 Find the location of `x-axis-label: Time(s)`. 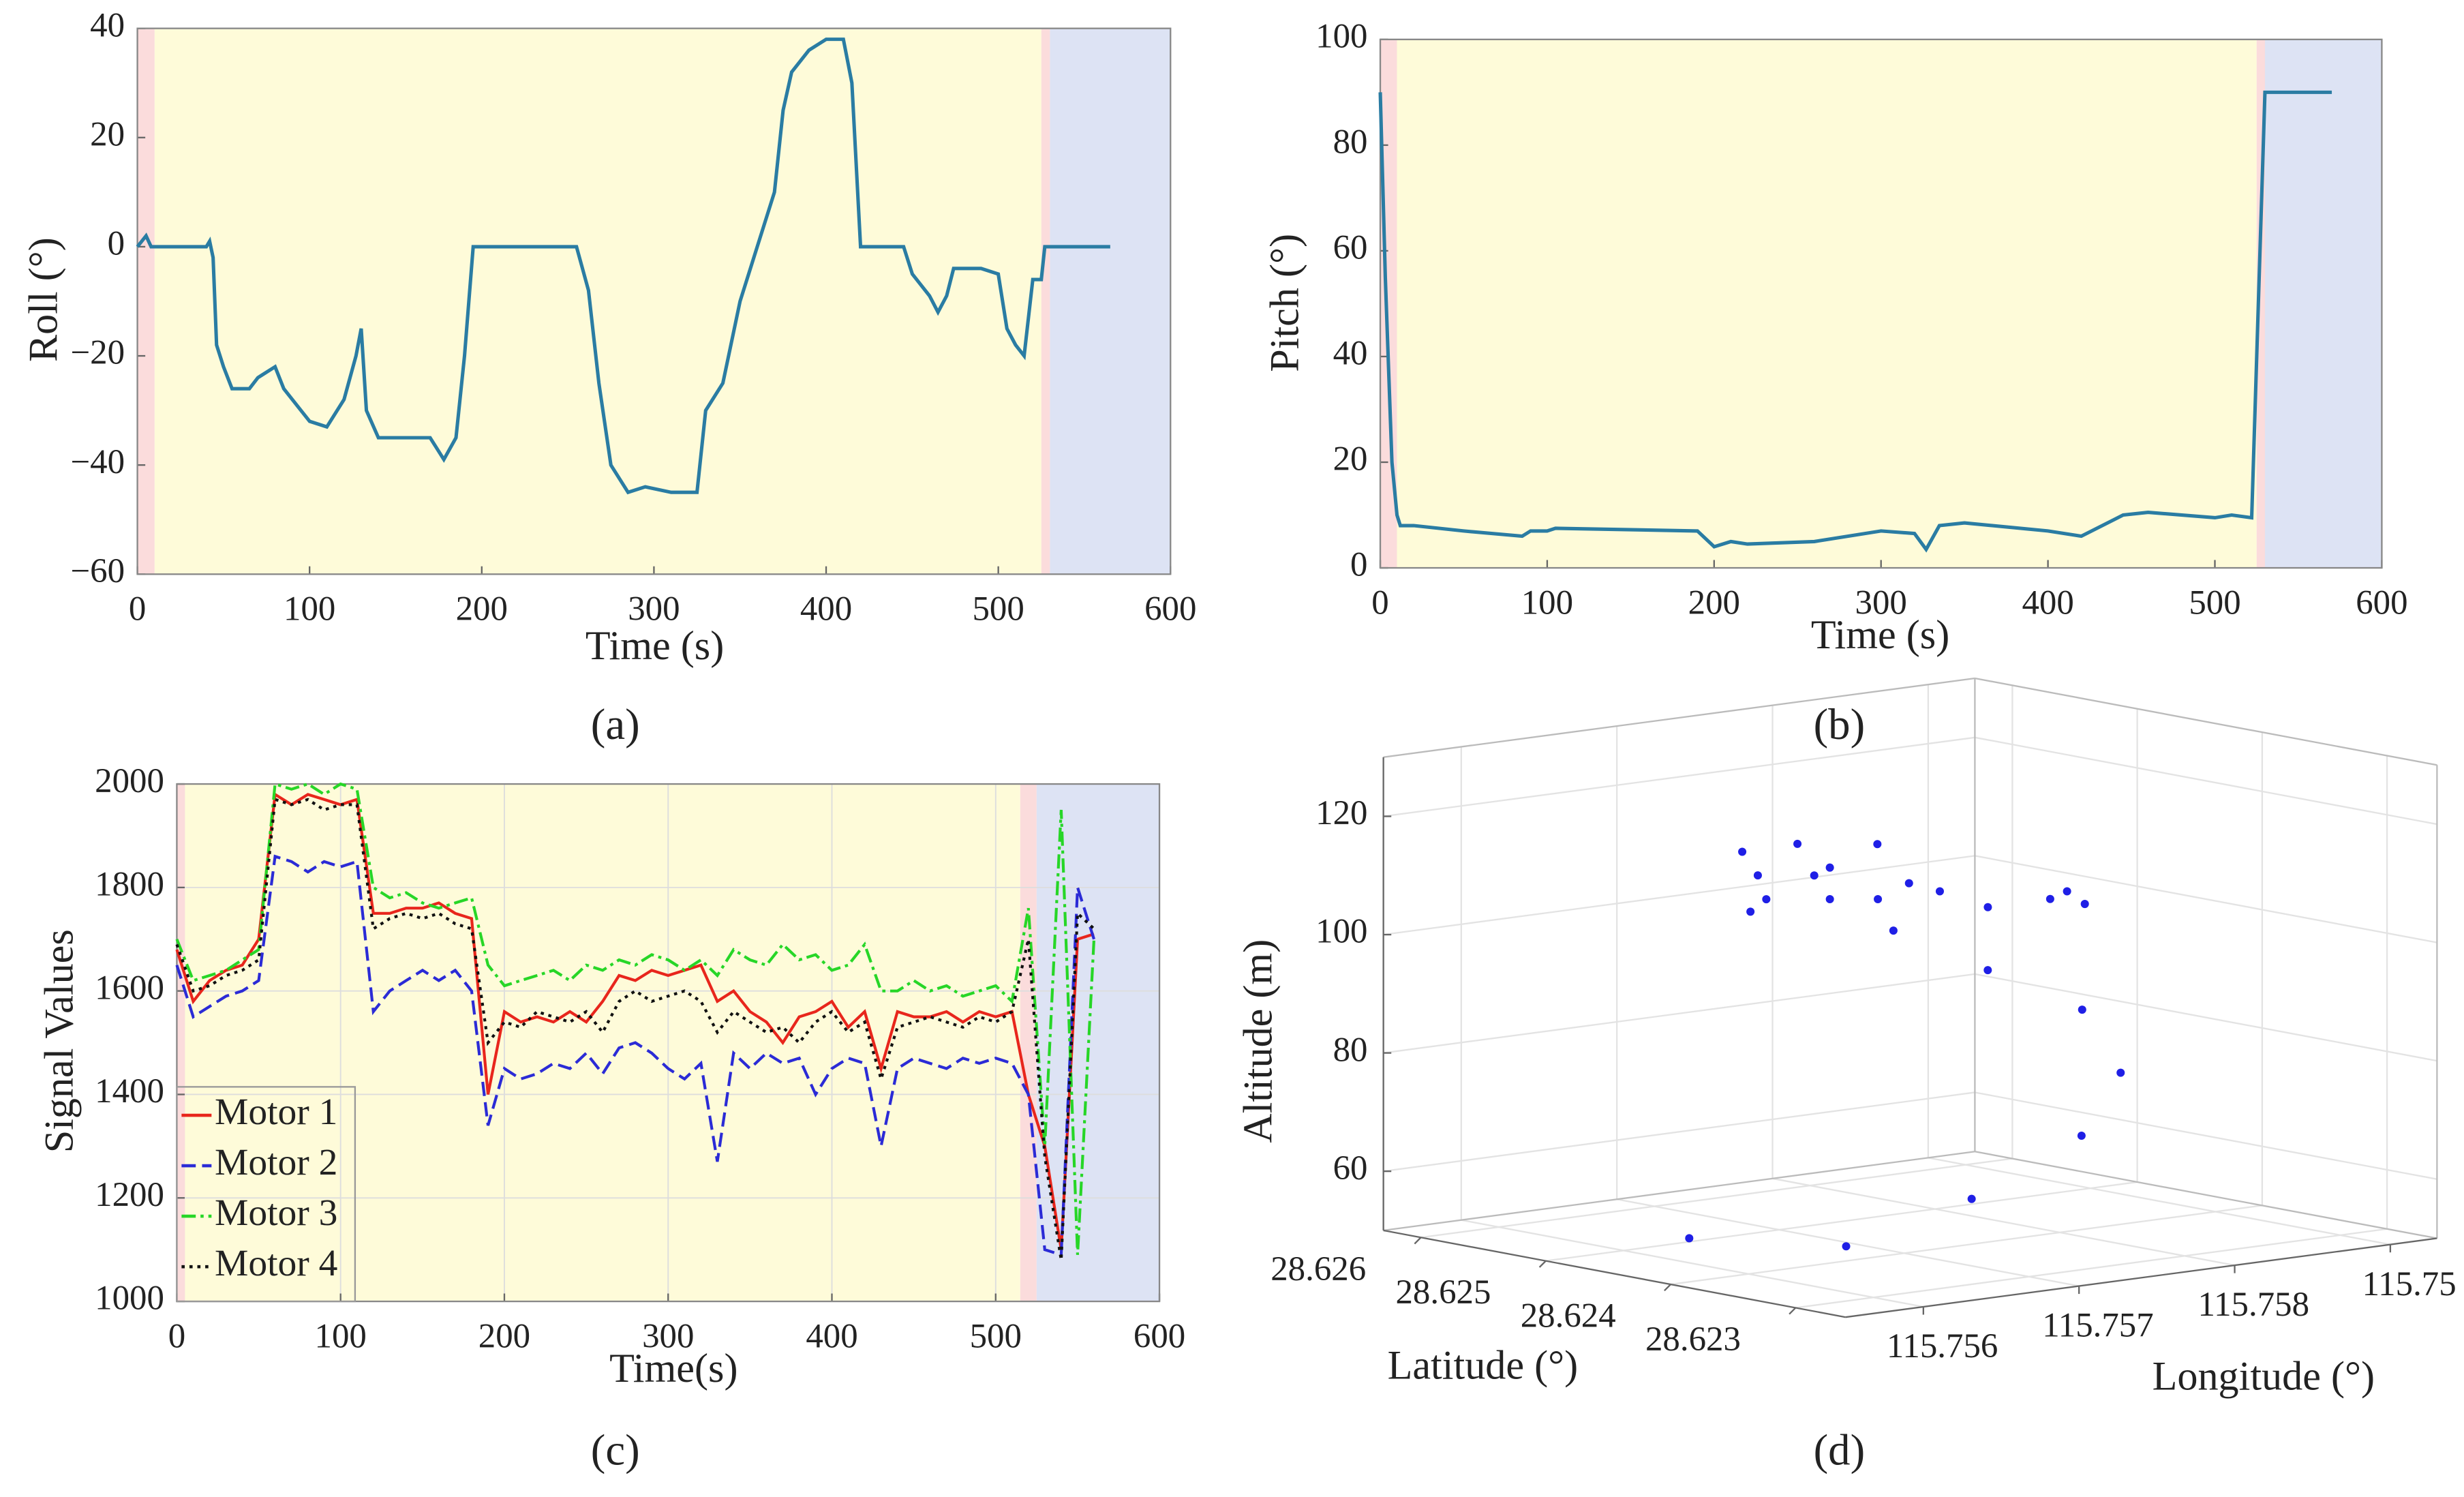

x-axis-label: Time(s) is located at coordinates (673, 1368).